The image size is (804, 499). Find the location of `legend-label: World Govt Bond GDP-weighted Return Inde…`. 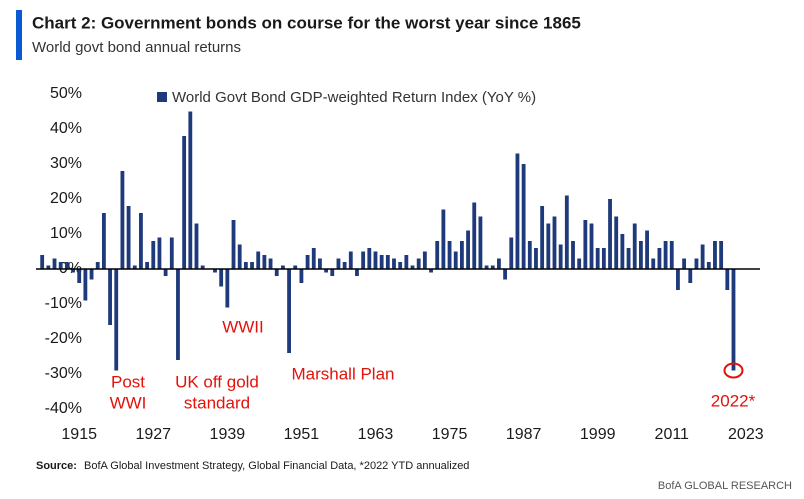

legend-label: World Govt Bond GDP-weighted Return Inde… is located at coordinates (354, 97).